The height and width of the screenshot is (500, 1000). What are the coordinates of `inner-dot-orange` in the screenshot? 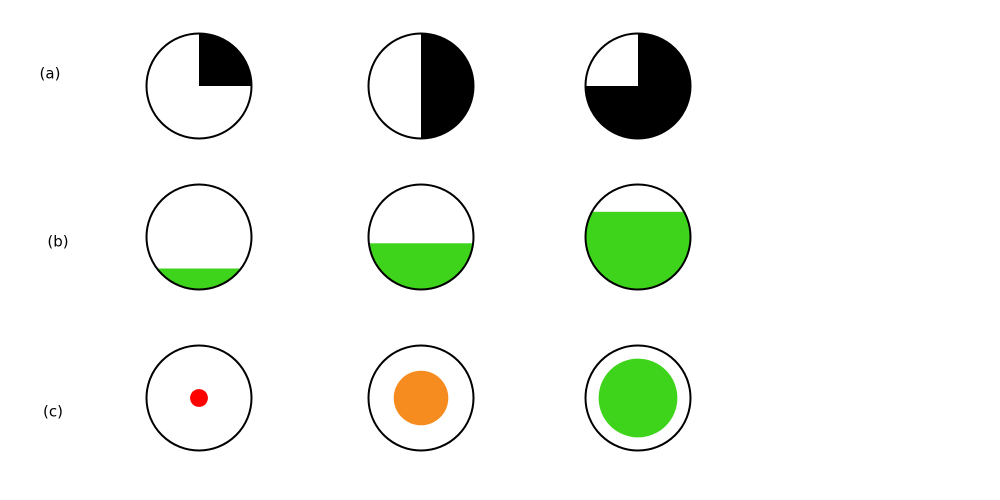 It's located at (421, 398).